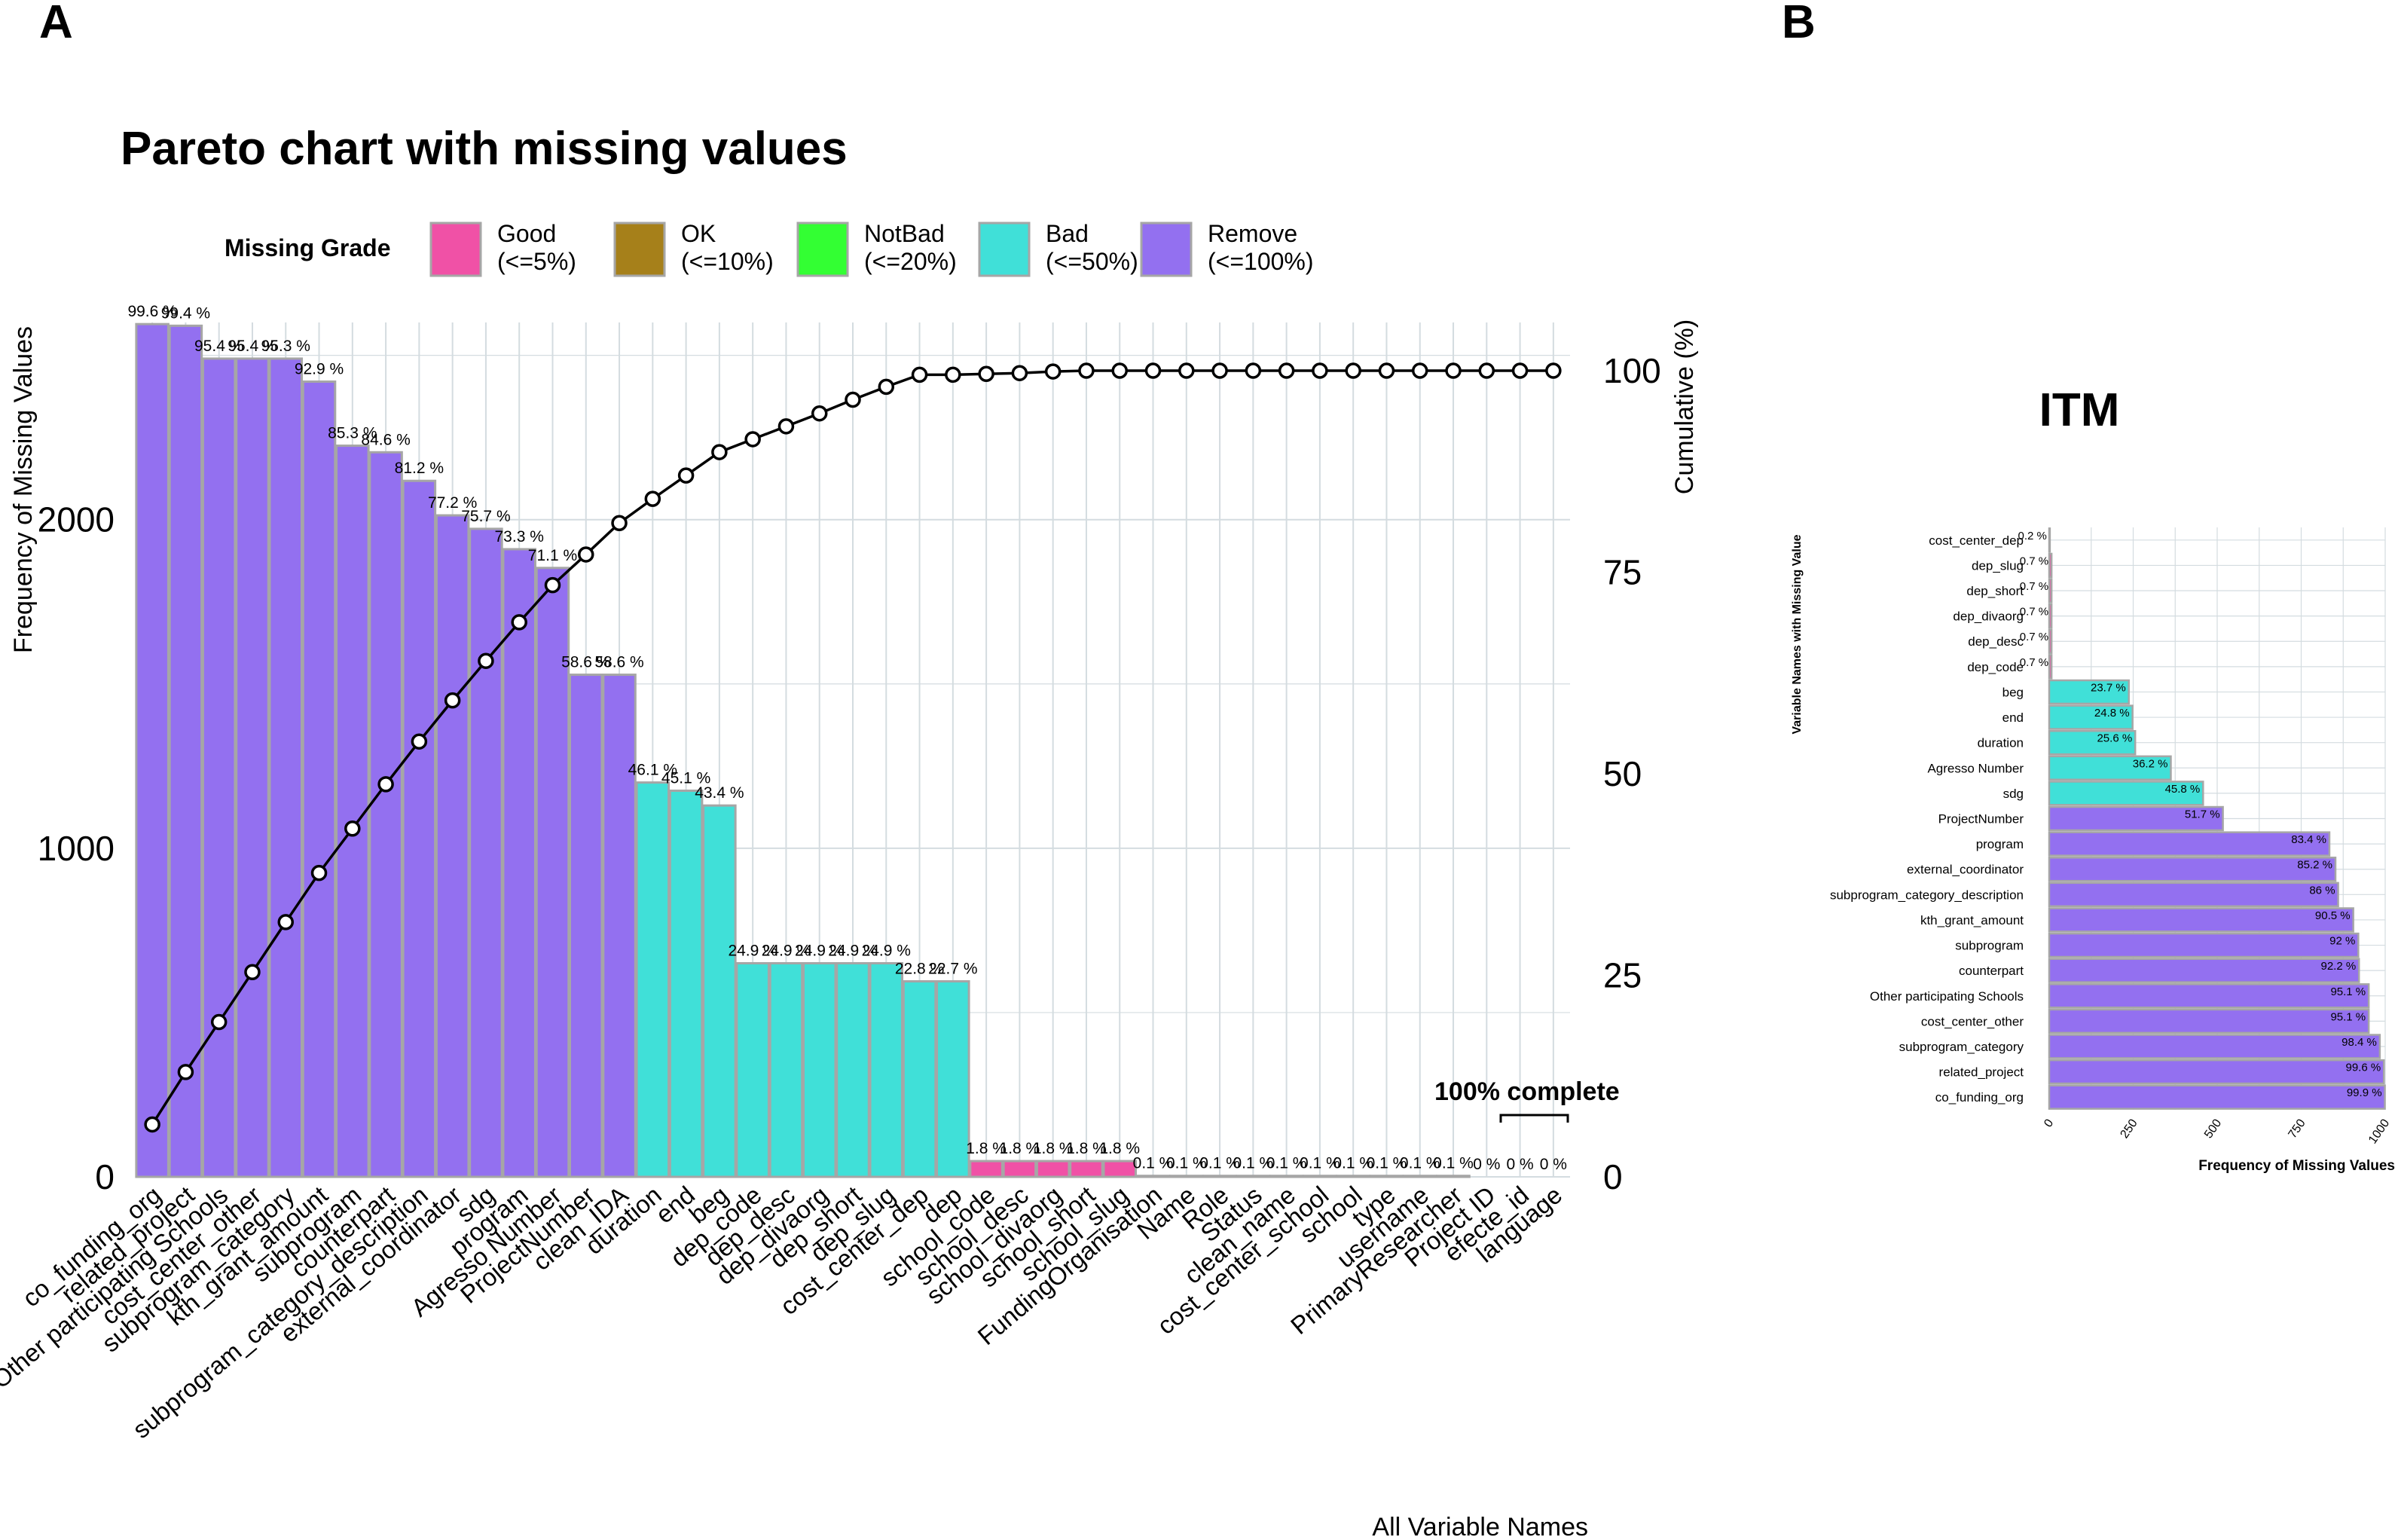 The width and height of the screenshot is (2395, 1540). Describe the element at coordinates (1527, 1100) in the screenshot. I see `annotation: 100% complete` at that location.